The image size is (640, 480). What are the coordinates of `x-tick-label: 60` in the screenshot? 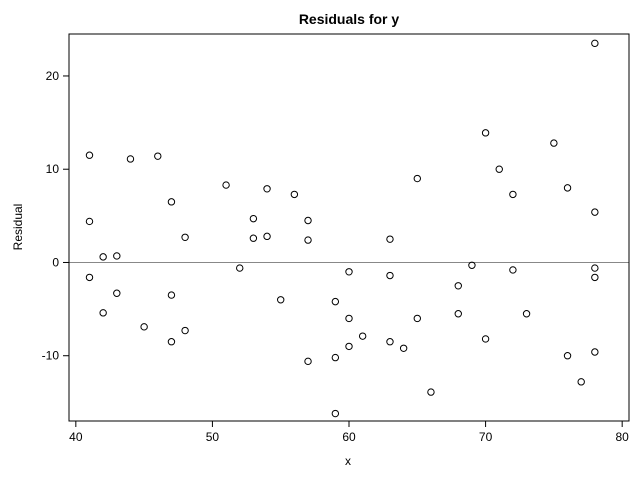 It's located at (349, 437).